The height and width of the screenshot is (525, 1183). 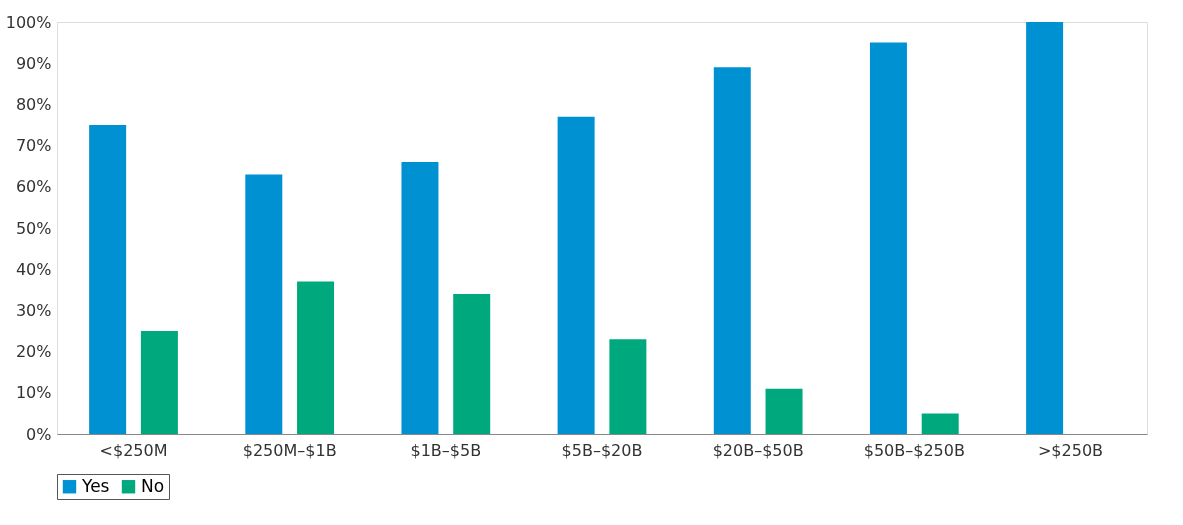 I want to click on y-tick-label: 60%, so click(x=33, y=187).